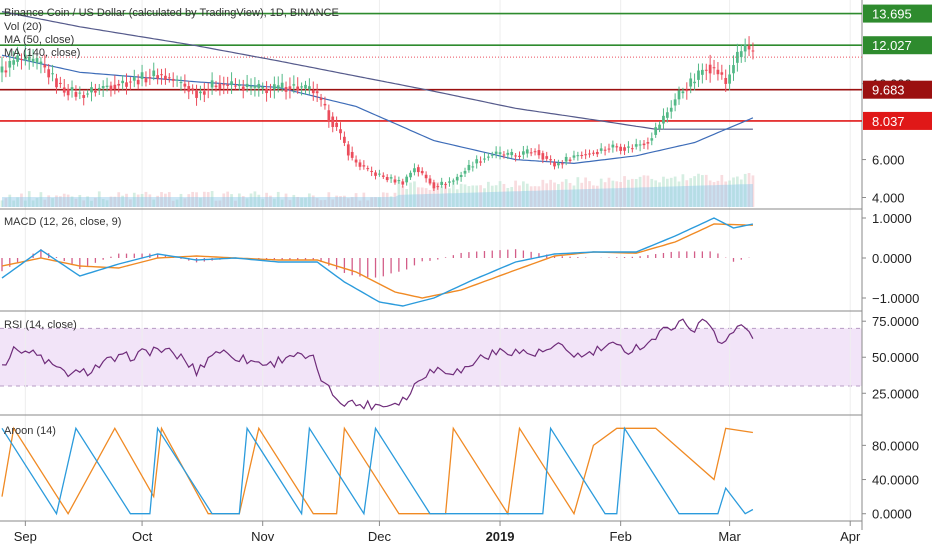 The height and width of the screenshot is (550, 932). I want to click on aroon-up-line, so click(377, 471).